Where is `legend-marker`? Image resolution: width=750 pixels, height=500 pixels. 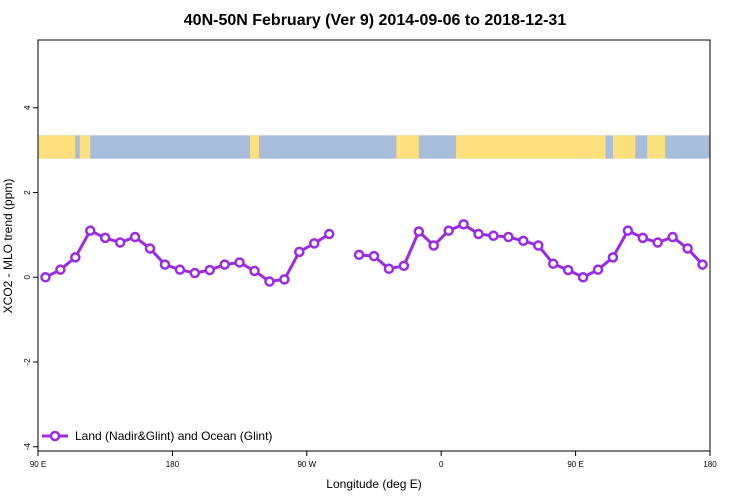
legend-marker is located at coordinates (55, 436).